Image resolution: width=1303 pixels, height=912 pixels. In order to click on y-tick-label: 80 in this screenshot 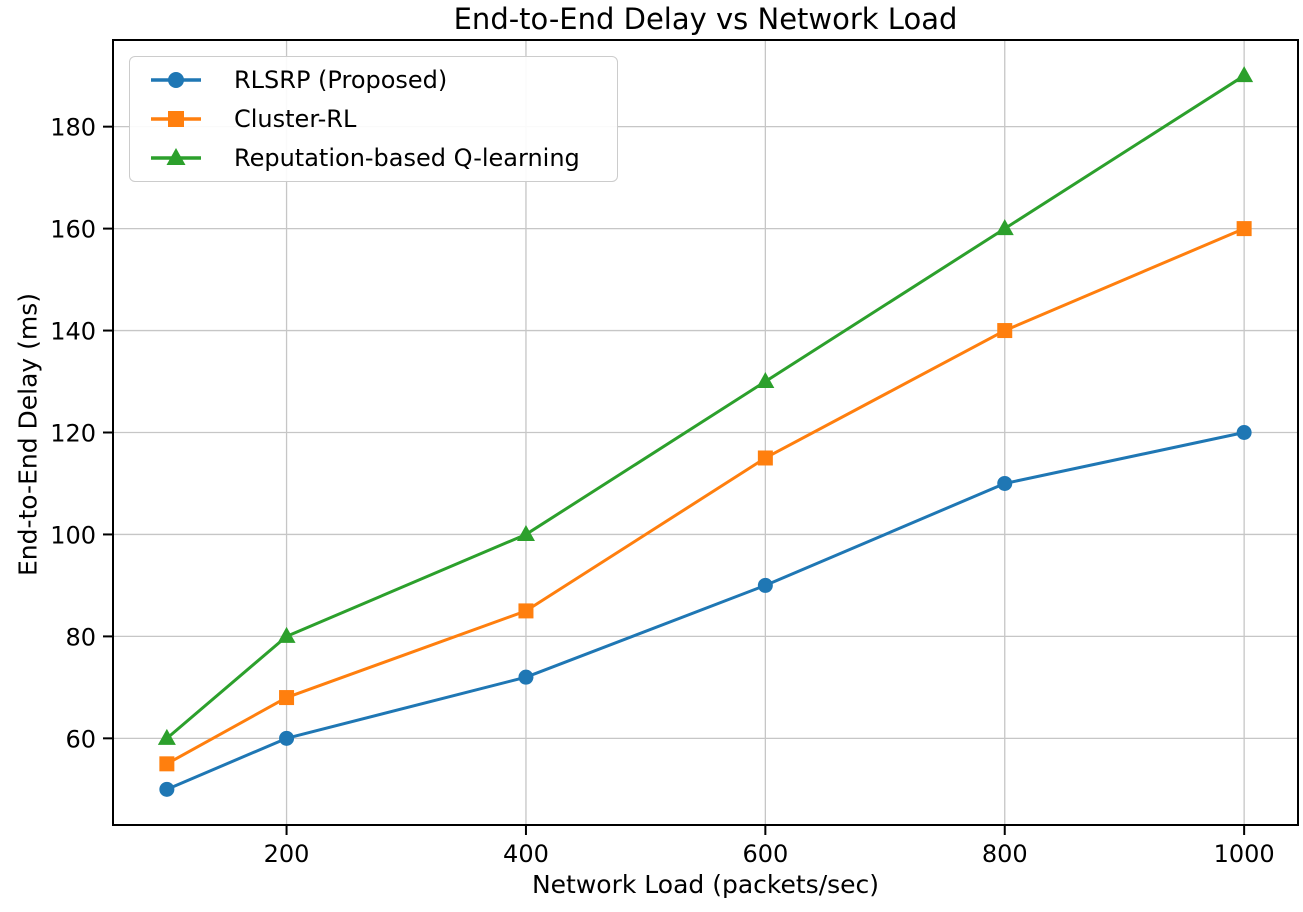, I will do `click(80, 637)`.